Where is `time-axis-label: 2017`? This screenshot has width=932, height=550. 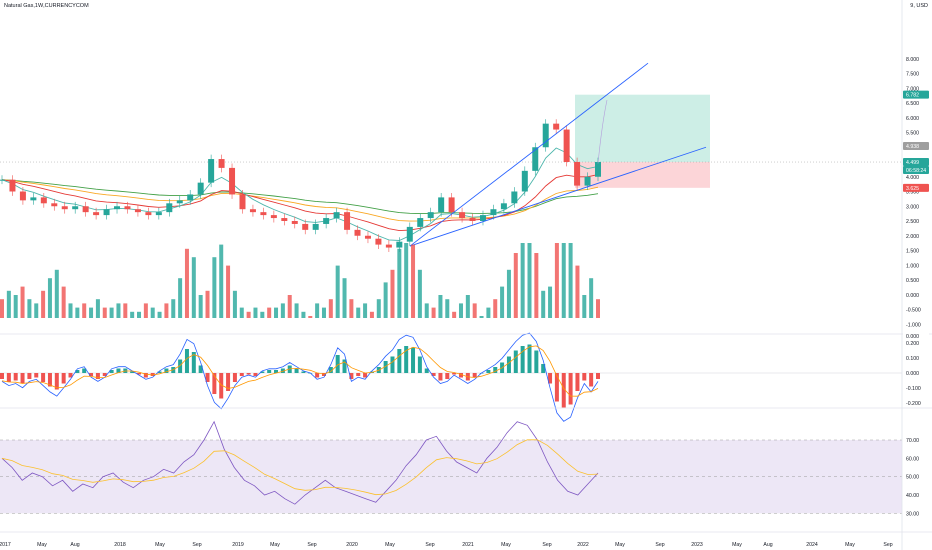 time-axis-label: 2017 is located at coordinates (5, 545).